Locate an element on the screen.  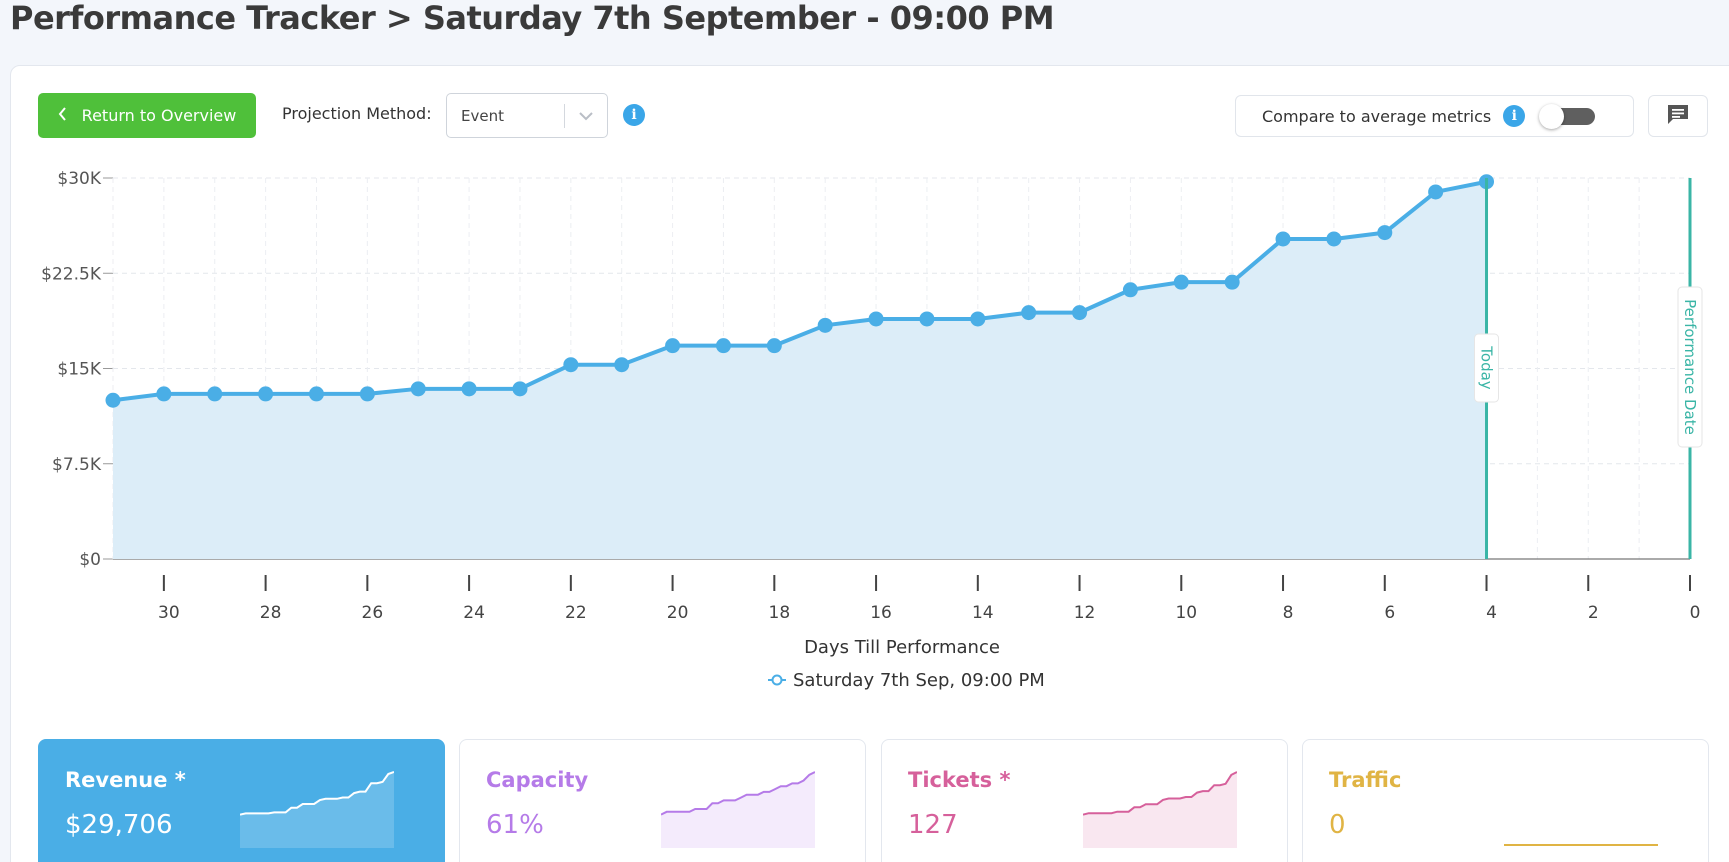
x-tick-label: 10 is located at coordinates (1186, 613).